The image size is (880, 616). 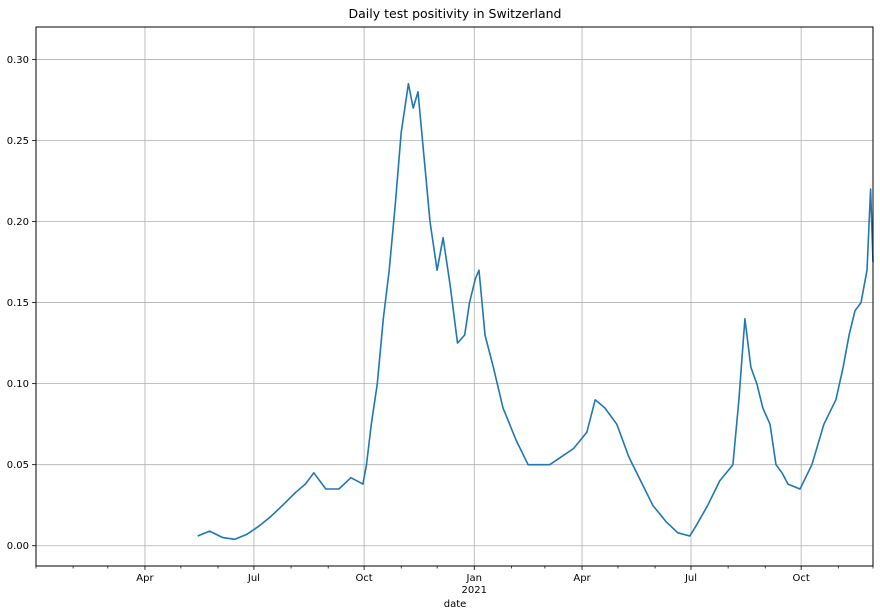 What do you see at coordinates (18, 222) in the screenshot?
I see `y-tick-label: 0.20` at bounding box center [18, 222].